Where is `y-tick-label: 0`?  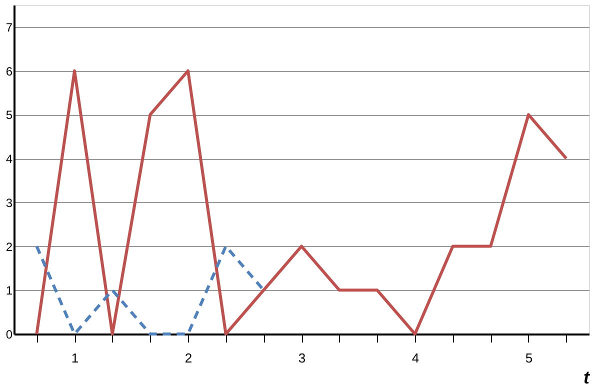 y-tick-label: 0 is located at coordinates (9, 335).